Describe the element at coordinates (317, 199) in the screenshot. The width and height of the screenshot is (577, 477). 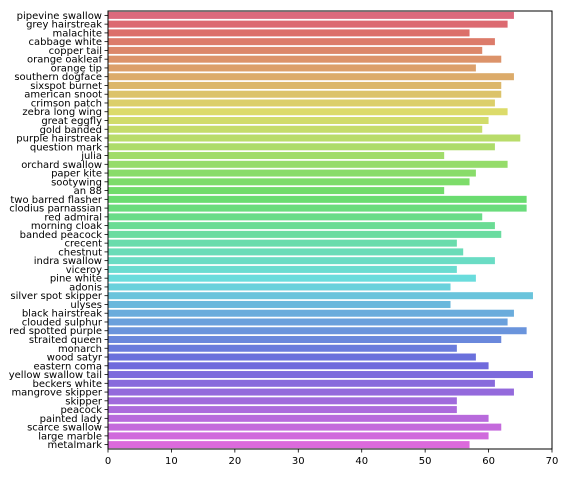
I see `bar-two-barred-flasher` at that location.